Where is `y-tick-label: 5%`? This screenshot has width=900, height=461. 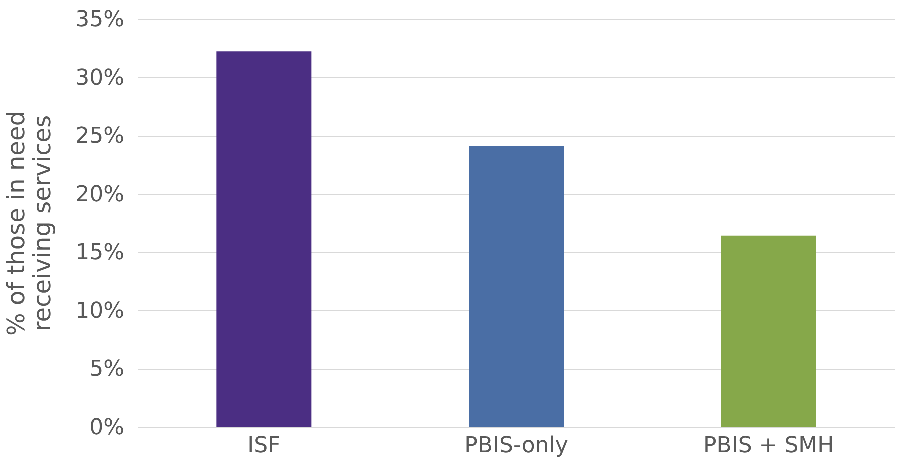 y-tick-label: 5% is located at coordinates (107, 369).